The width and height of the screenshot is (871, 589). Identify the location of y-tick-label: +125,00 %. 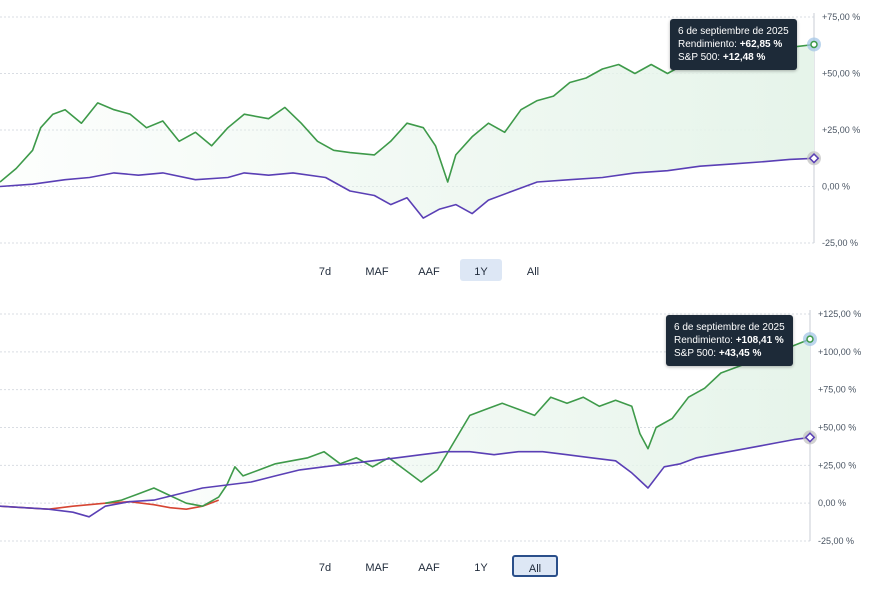
(839, 314).